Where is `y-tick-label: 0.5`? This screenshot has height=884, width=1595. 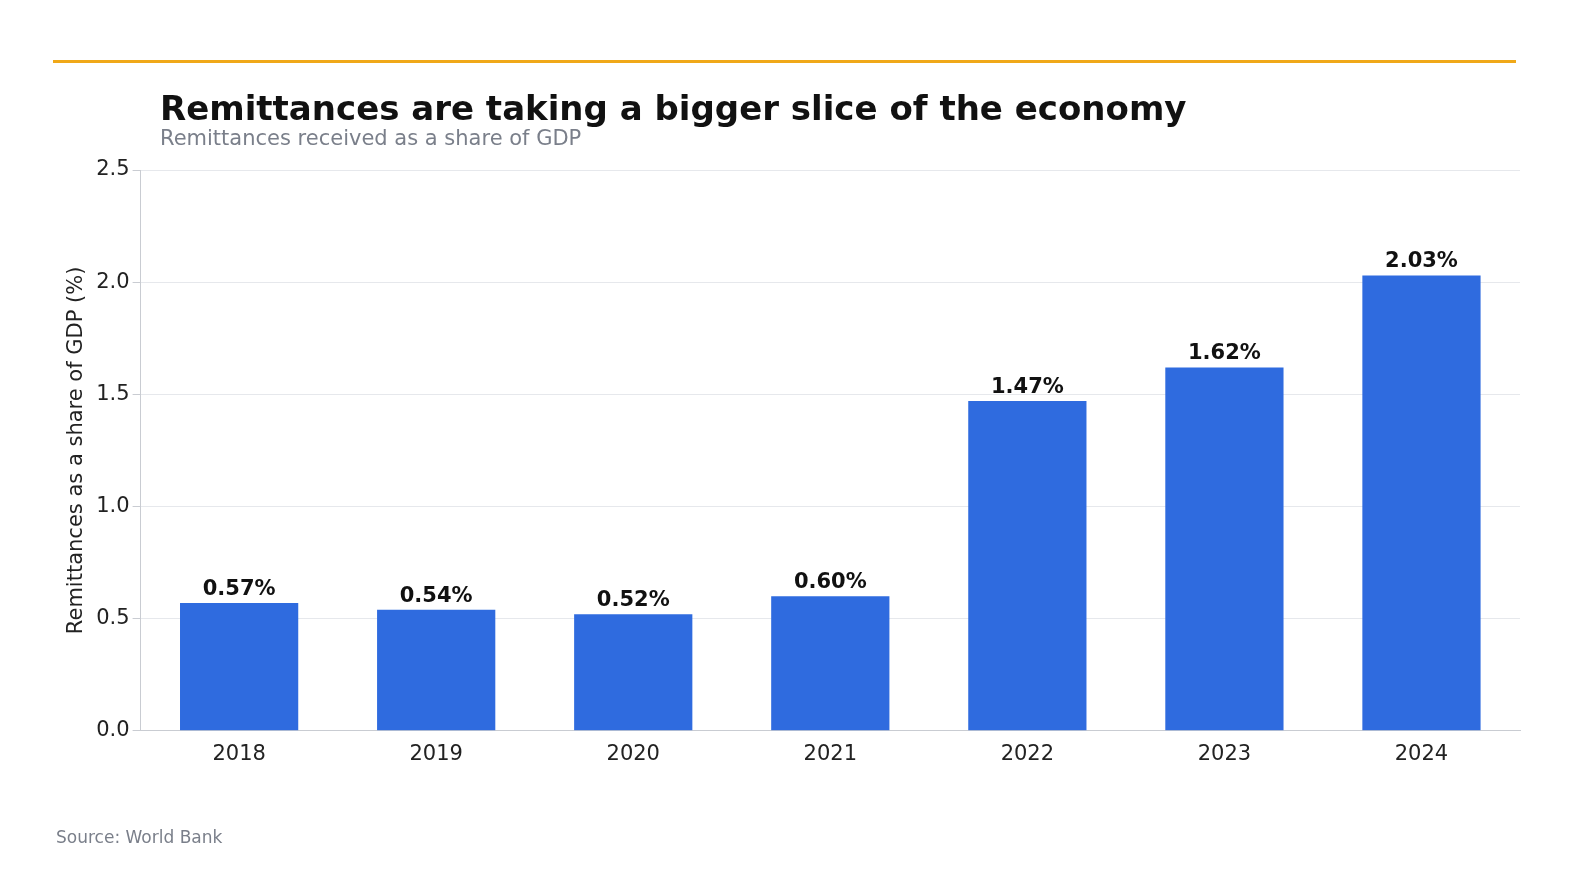 y-tick-label: 0.5 is located at coordinates (113, 617).